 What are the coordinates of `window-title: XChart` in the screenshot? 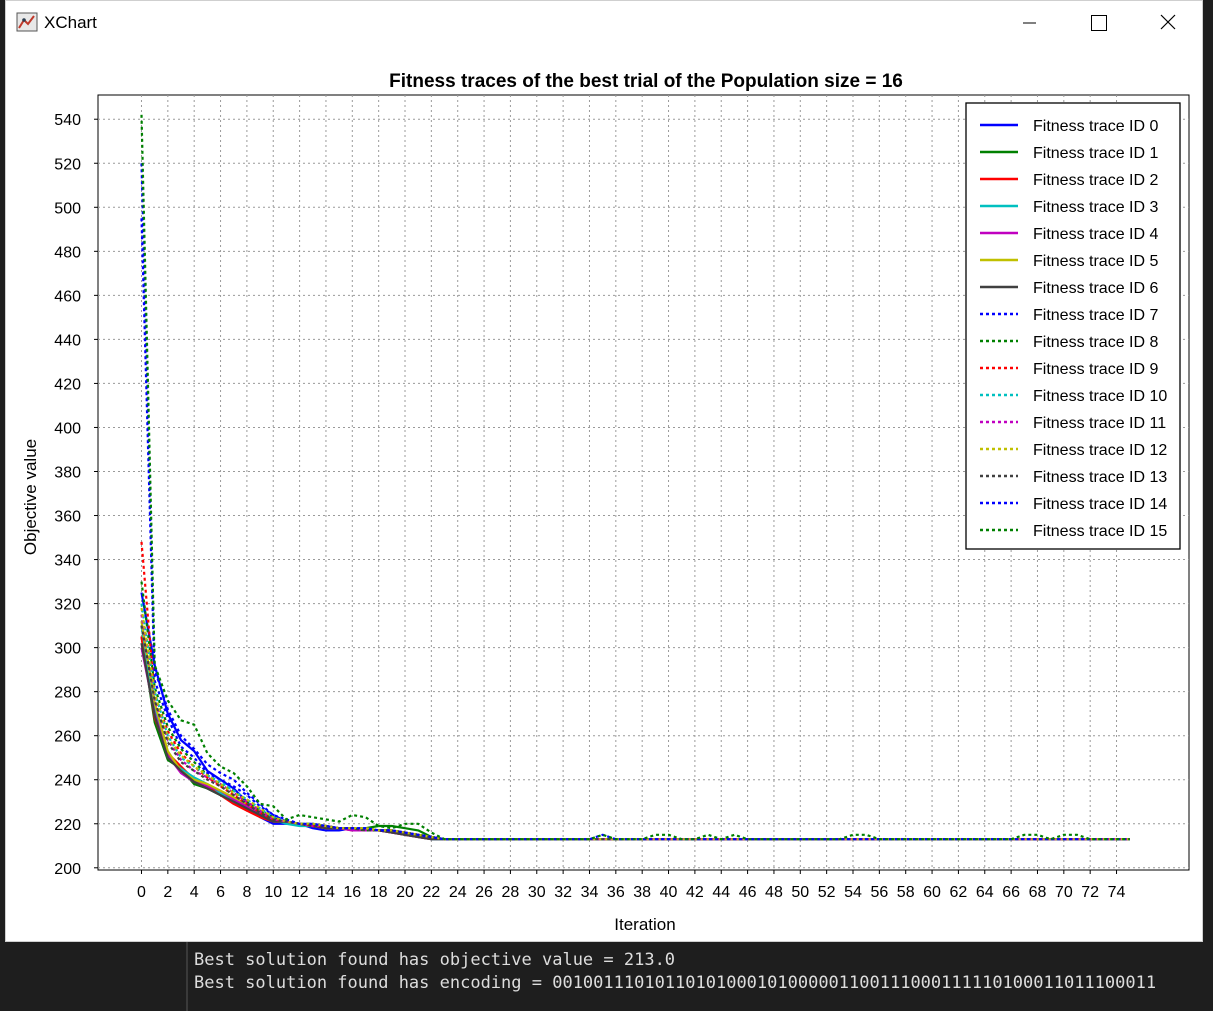 It's located at (70, 22).